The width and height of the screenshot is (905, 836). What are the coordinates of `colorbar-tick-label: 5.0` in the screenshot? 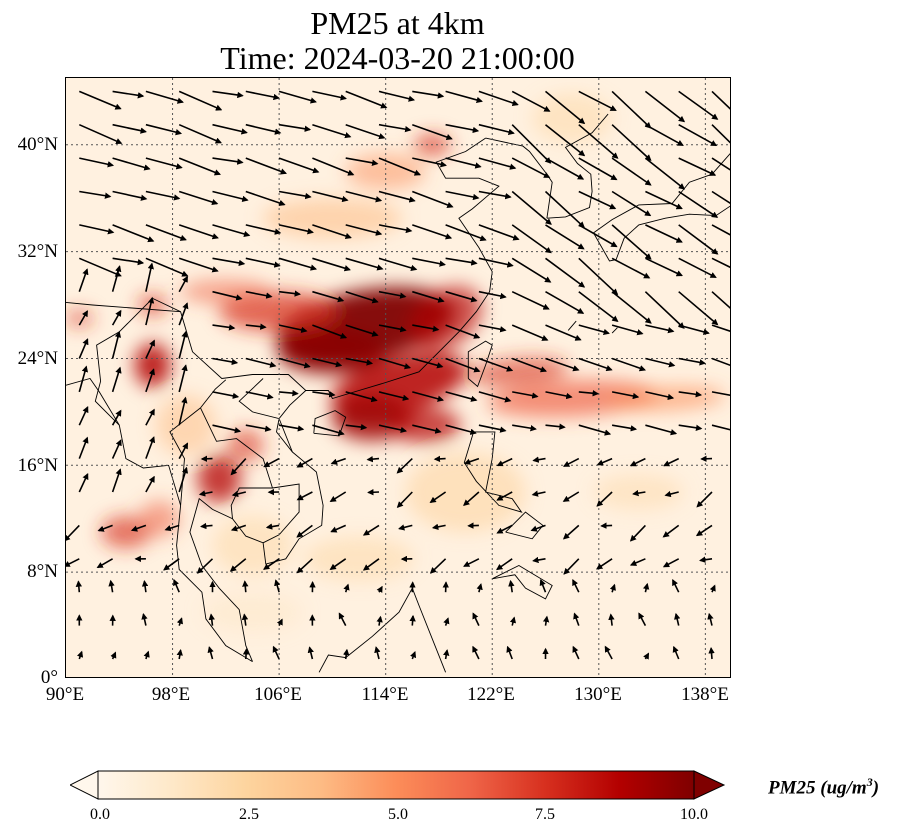 It's located at (398, 814).